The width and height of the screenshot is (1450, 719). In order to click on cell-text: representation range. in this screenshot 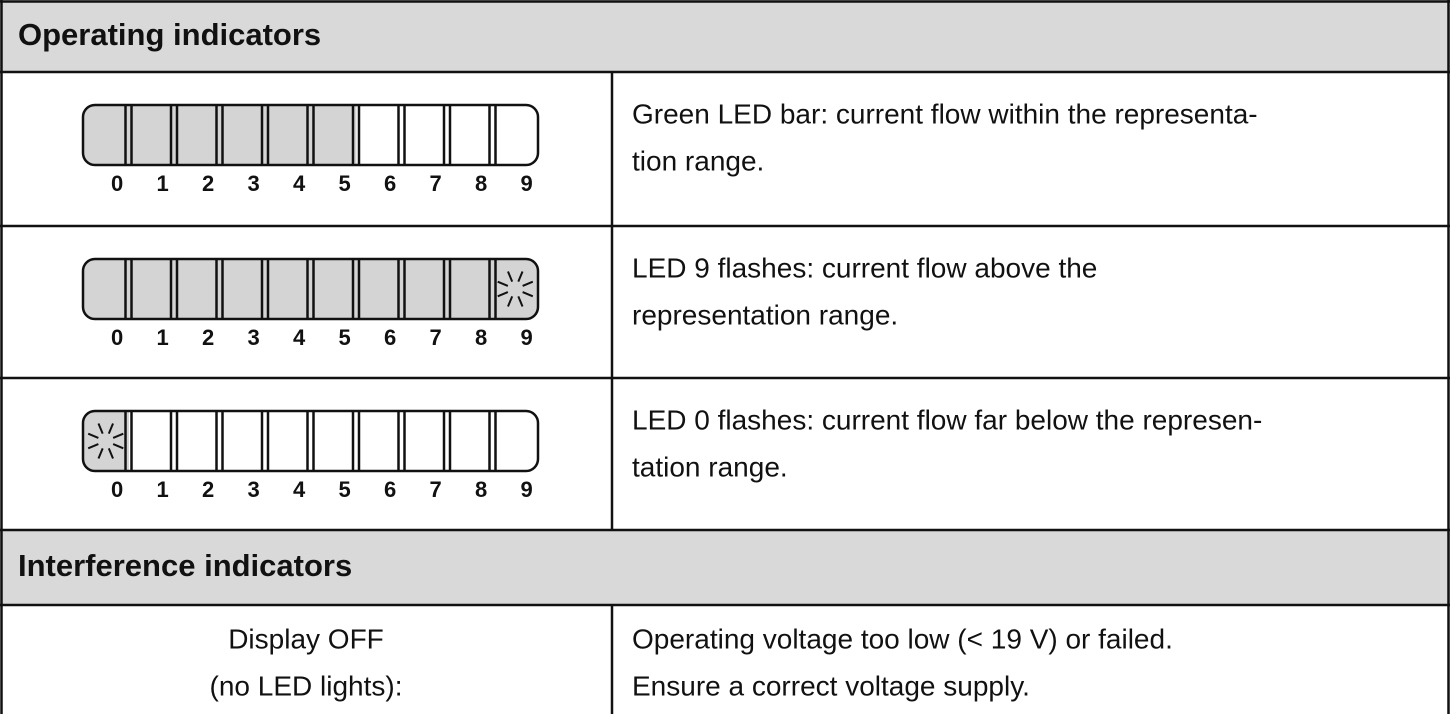, I will do `click(765, 314)`.